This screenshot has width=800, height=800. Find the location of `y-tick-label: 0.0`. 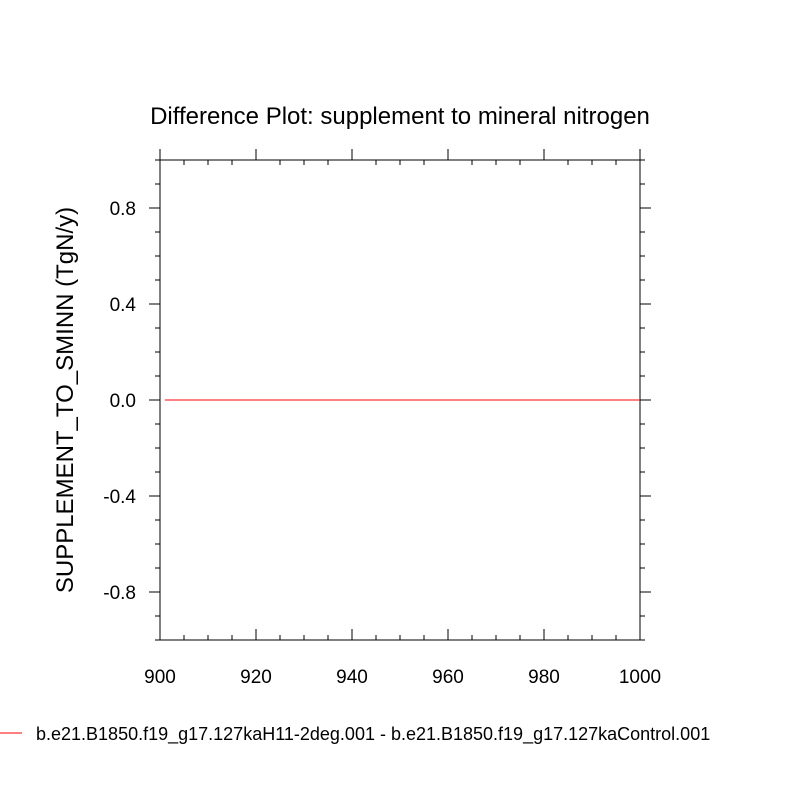

y-tick-label: 0.0 is located at coordinates (123, 401).